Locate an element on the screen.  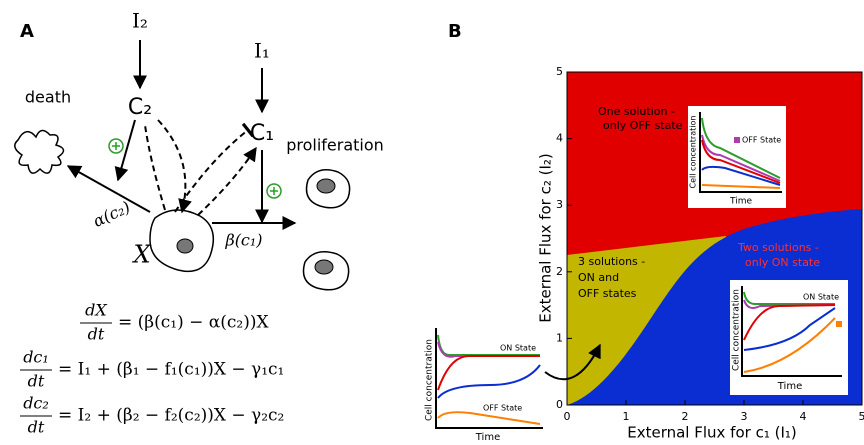
x-axis-label: External Flux for c₁ (I₁) is located at coordinates (712, 433).